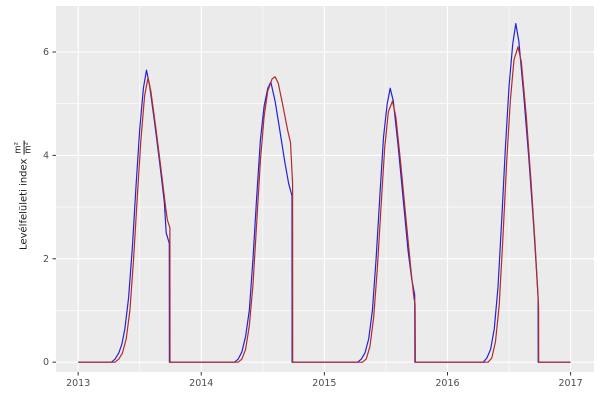 The image size is (600, 400). I want to click on y-tick-label: 4, so click(46, 155).